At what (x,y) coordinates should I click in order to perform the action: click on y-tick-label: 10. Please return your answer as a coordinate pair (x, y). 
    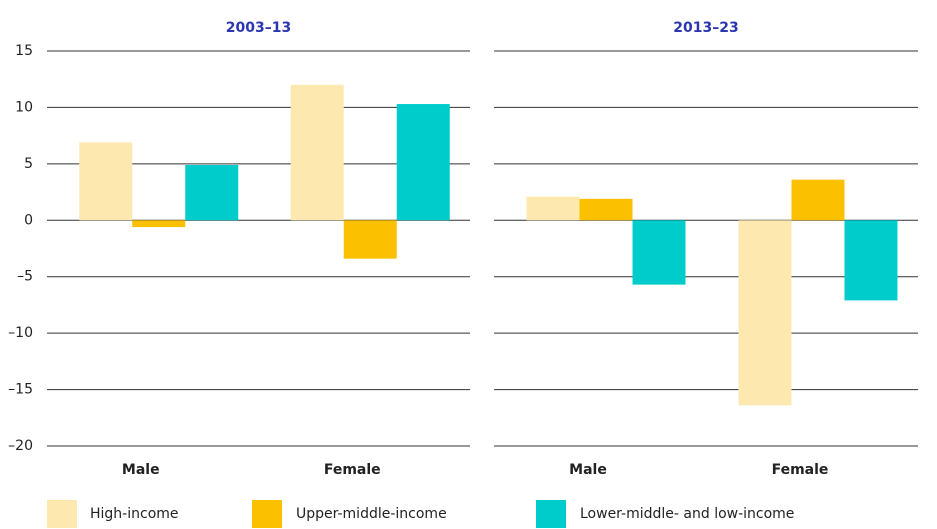
    Looking at the image, I should click on (24, 107).